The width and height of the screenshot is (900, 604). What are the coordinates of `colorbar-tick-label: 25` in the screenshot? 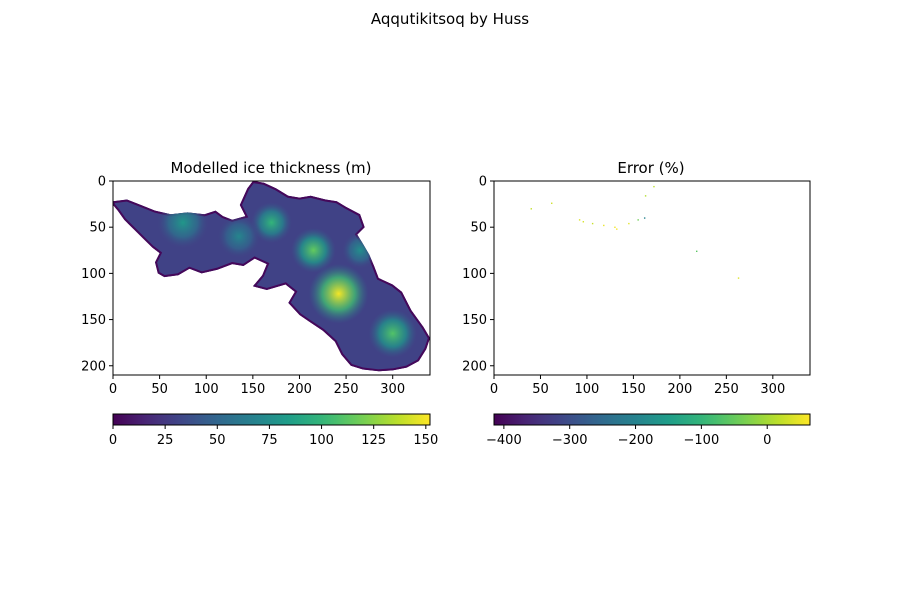 It's located at (165, 440).